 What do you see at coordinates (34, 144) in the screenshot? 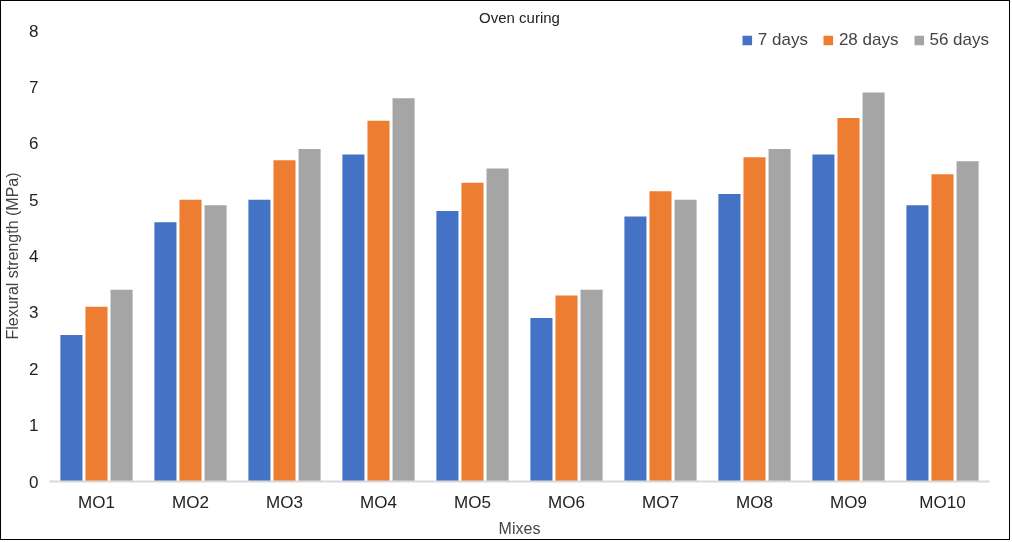
I see `y-tick-label: 6` at bounding box center [34, 144].